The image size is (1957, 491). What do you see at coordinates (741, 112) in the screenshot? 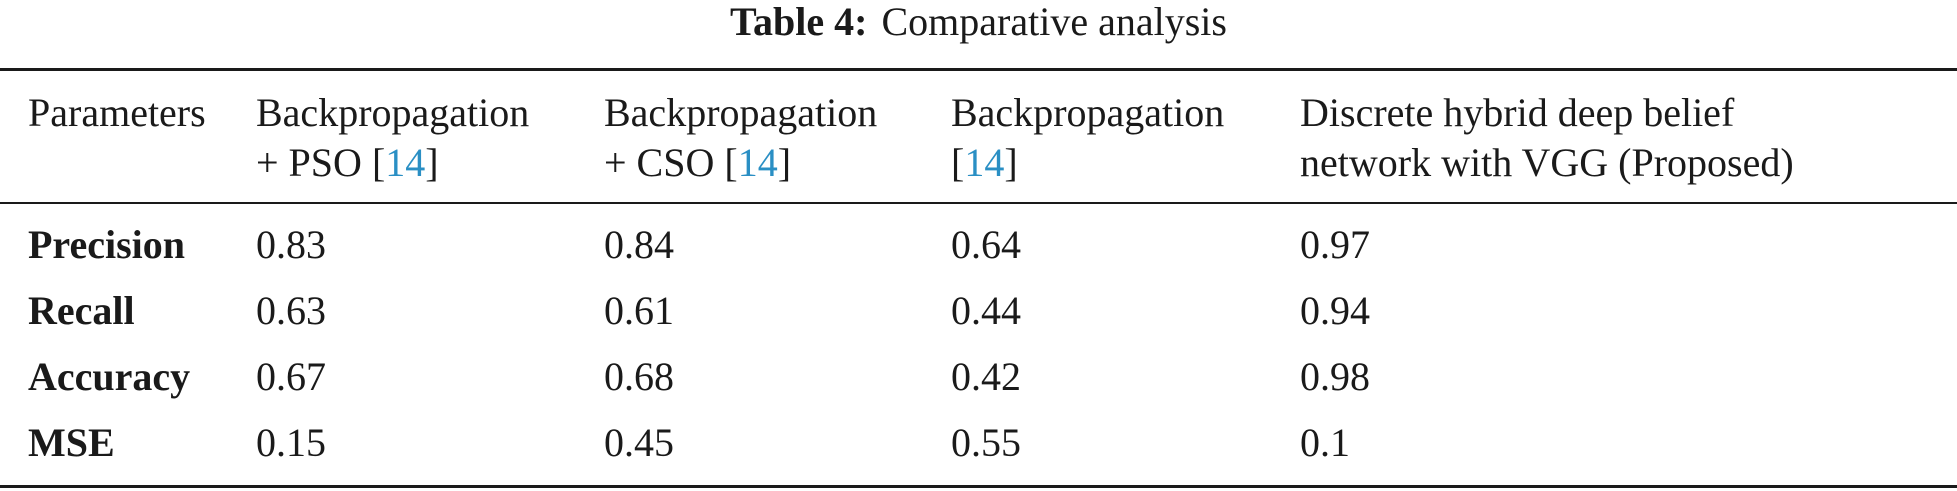
I see `header-backprop-cso-line1: Backpropagation` at bounding box center [741, 112].